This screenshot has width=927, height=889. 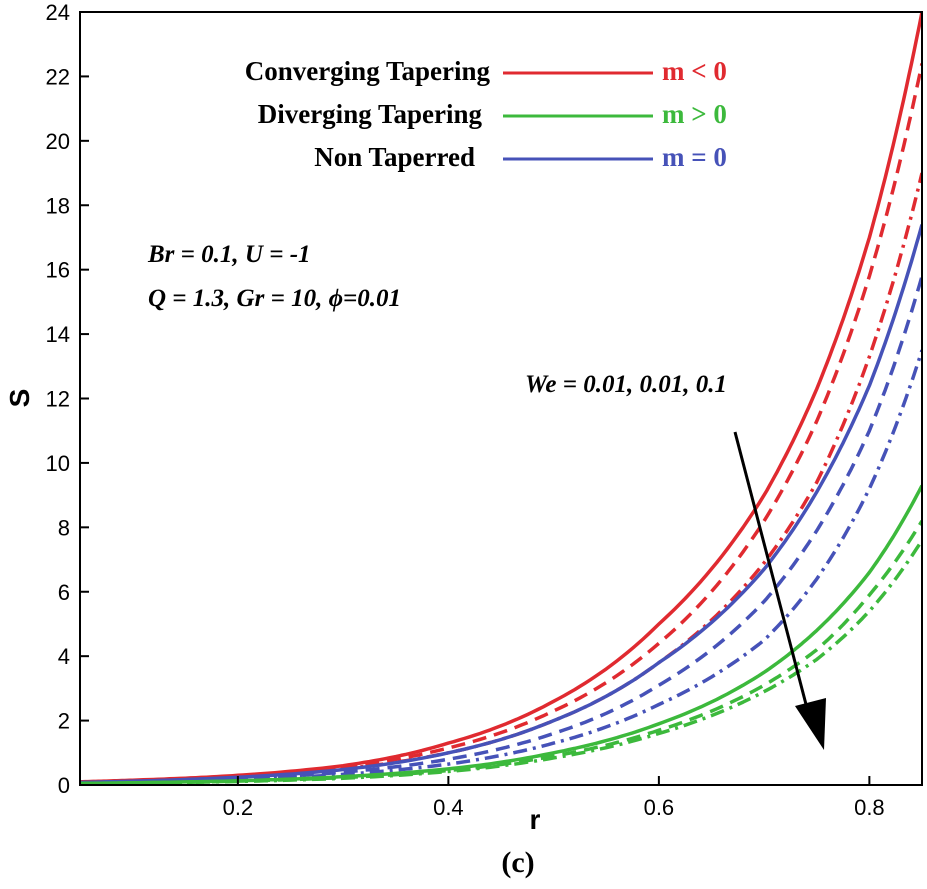 I want to click on y-tick-label: 12, so click(x=58, y=399).